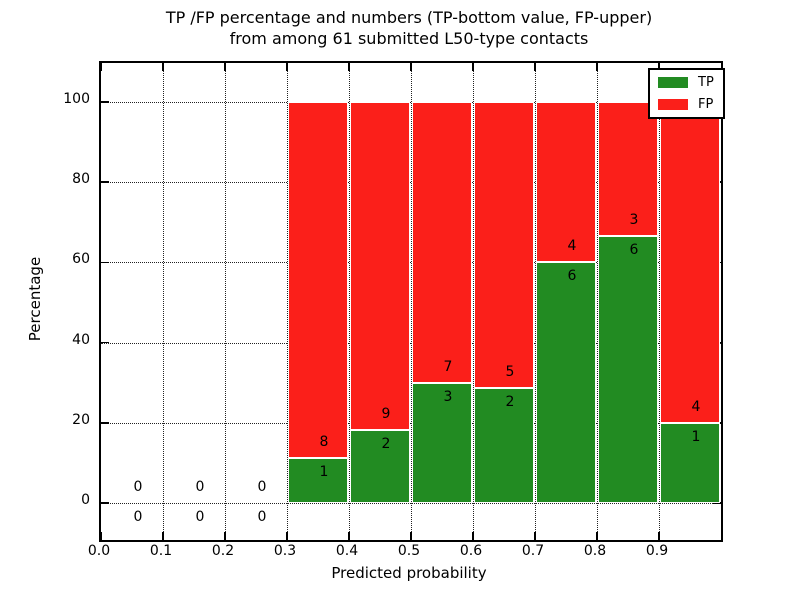 The image size is (800, 600). Describe the element at coordinates (673, 104) in the screenshot. I see `legend-swatch-fp` at that location.